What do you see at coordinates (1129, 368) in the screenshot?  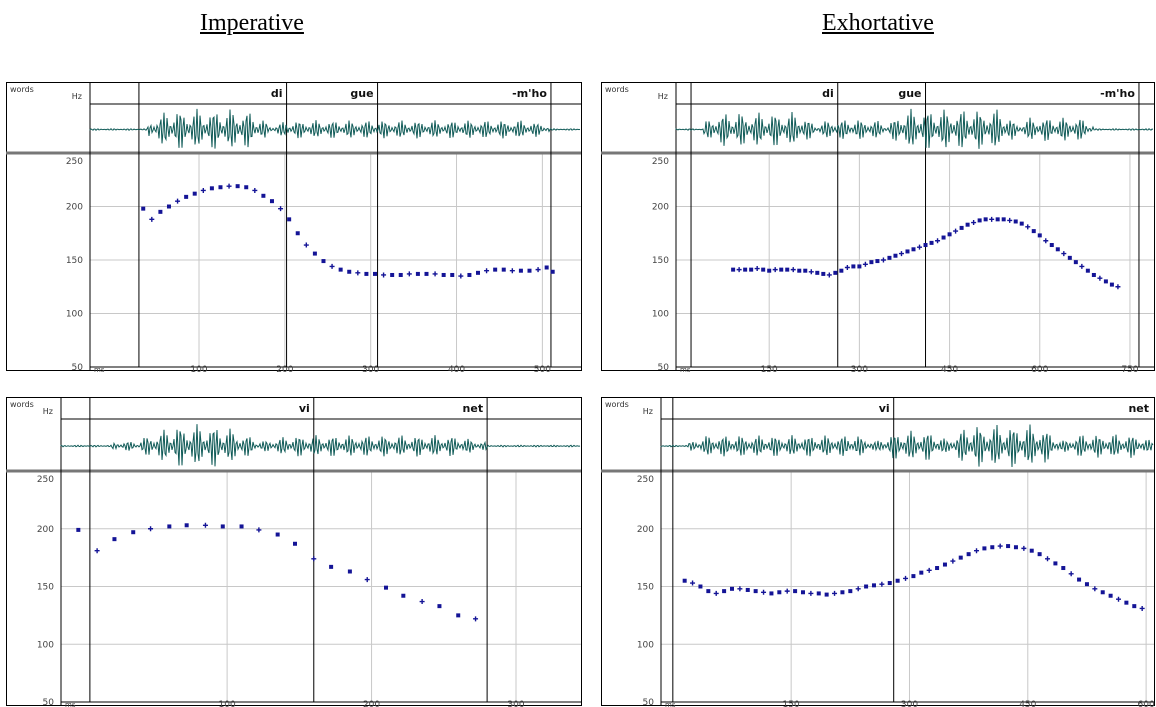 I see `x-tick-label: 750` at bounding box center [1129, 368].